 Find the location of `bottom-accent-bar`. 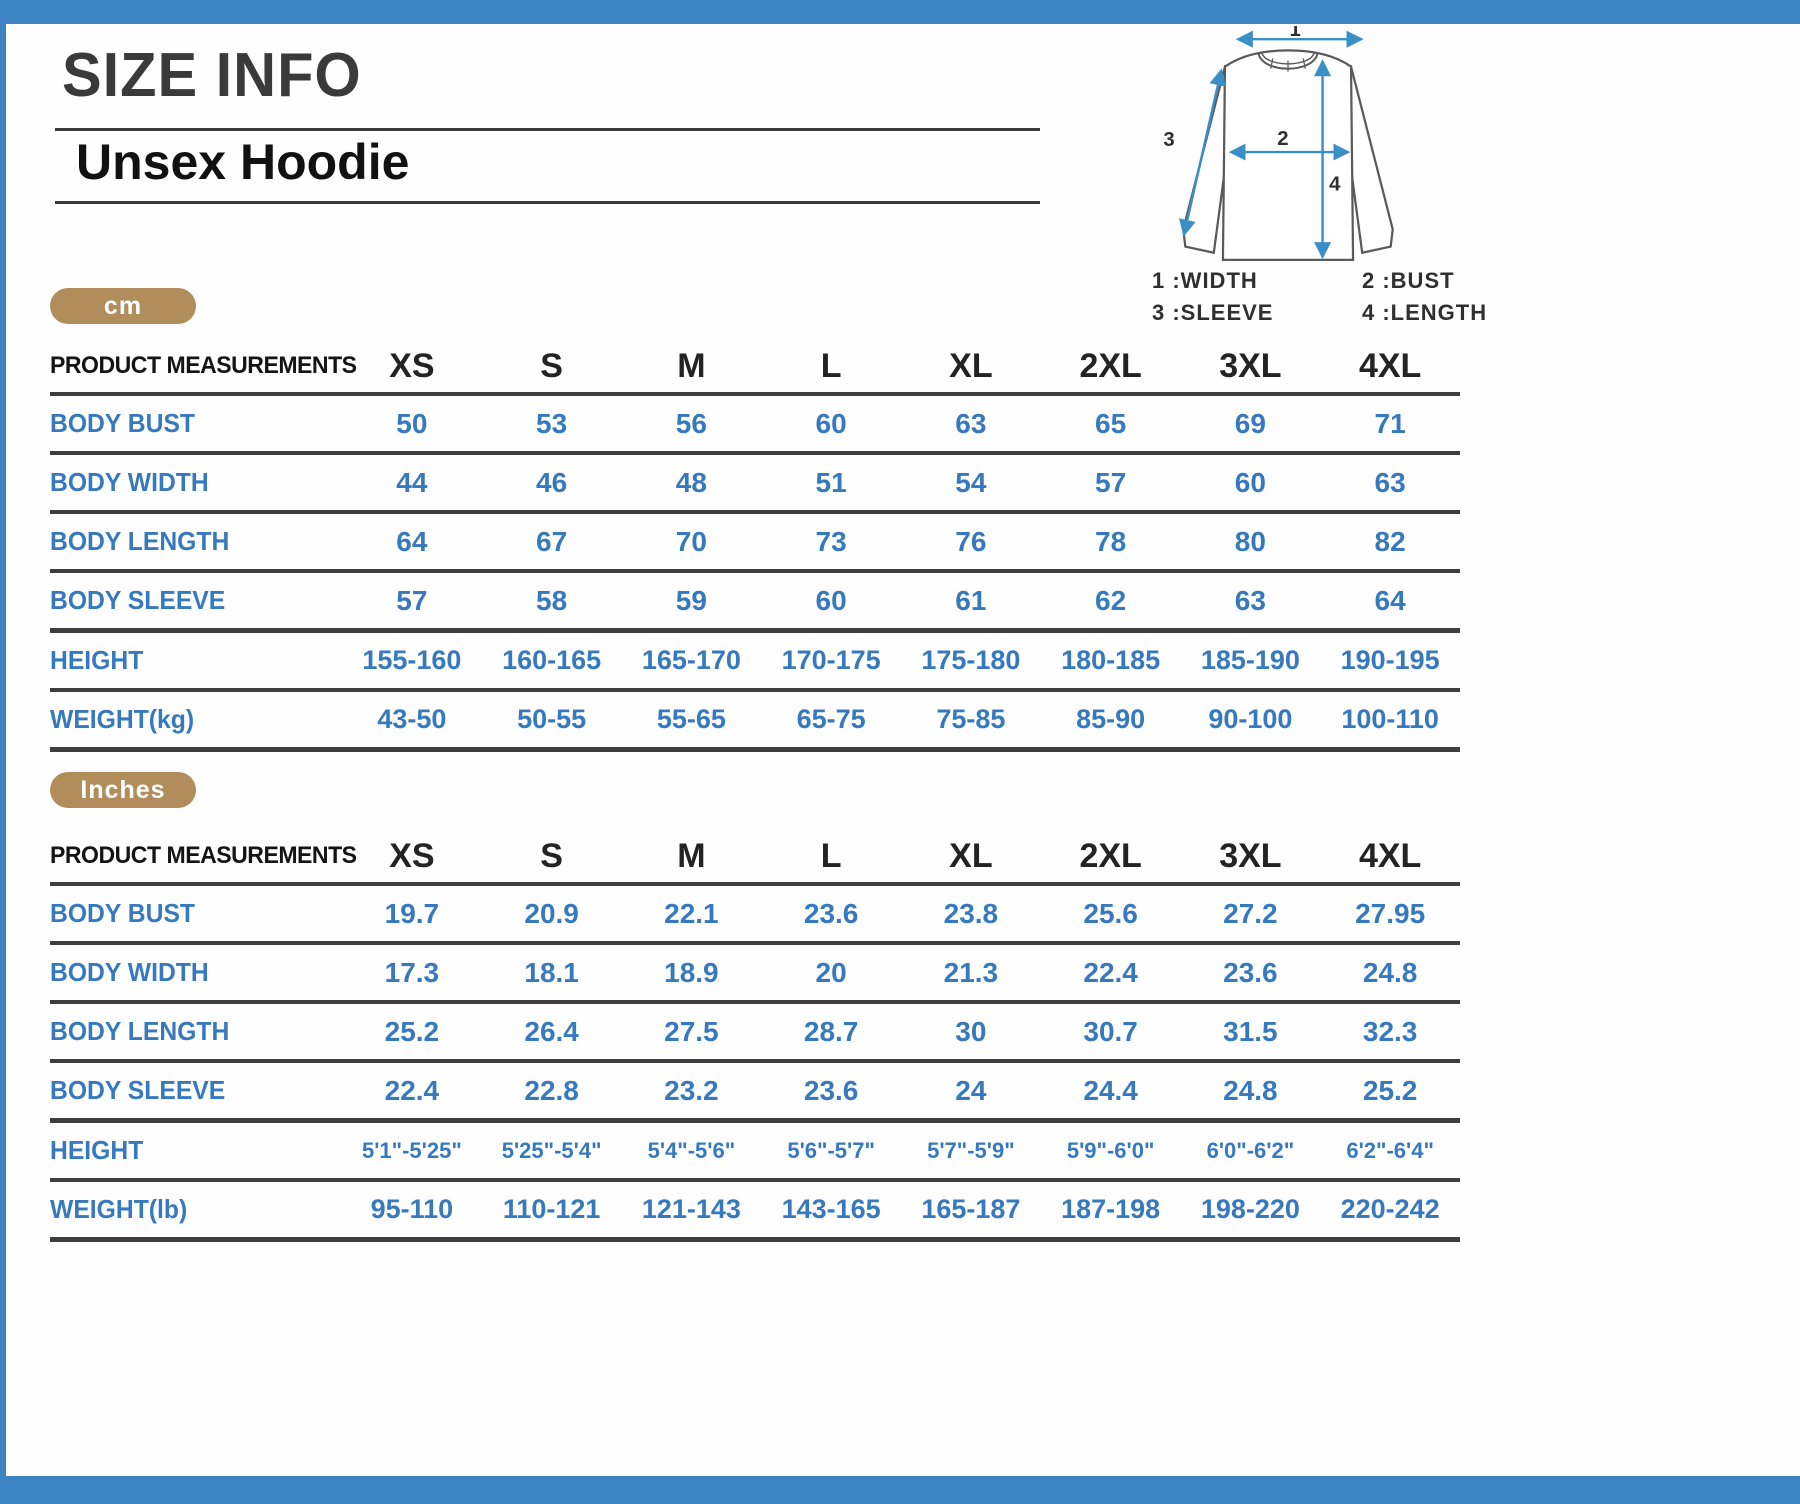

bottom-accent-bar is located at coordinates (900, 1490).